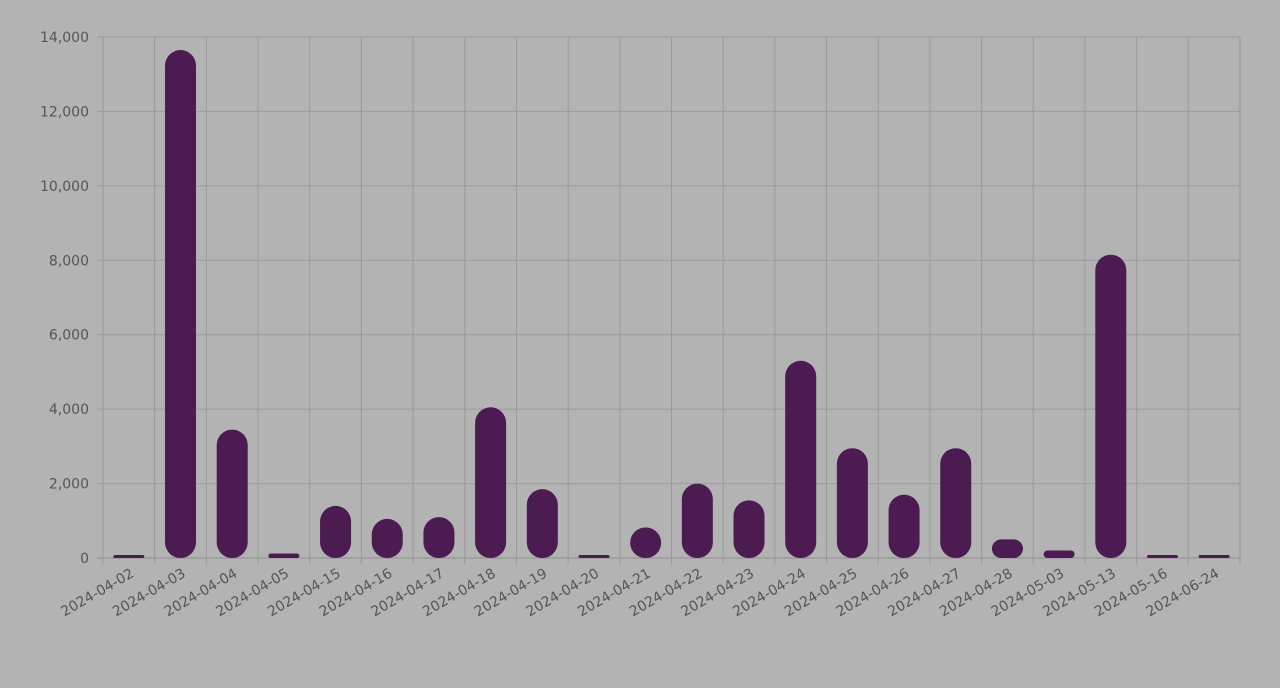 The width and height of the screenshot is (1280, 688). What do you see at coordinates (64, 38) in the screenshot?
I see `y-tick-label: 14,000` at bounding box center [64, 38].